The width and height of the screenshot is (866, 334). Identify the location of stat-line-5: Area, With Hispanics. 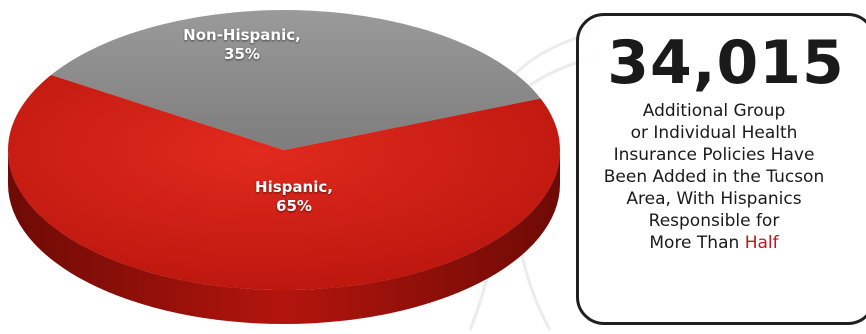
(714, 199).